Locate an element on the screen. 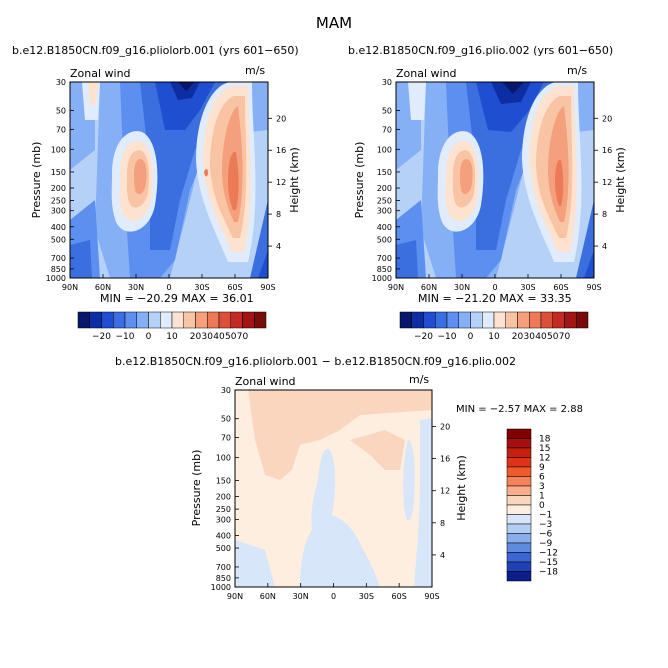 The width and height of the screenshot is (668, 668). y-tick-label: 300 is located at coordinates (58, 211).